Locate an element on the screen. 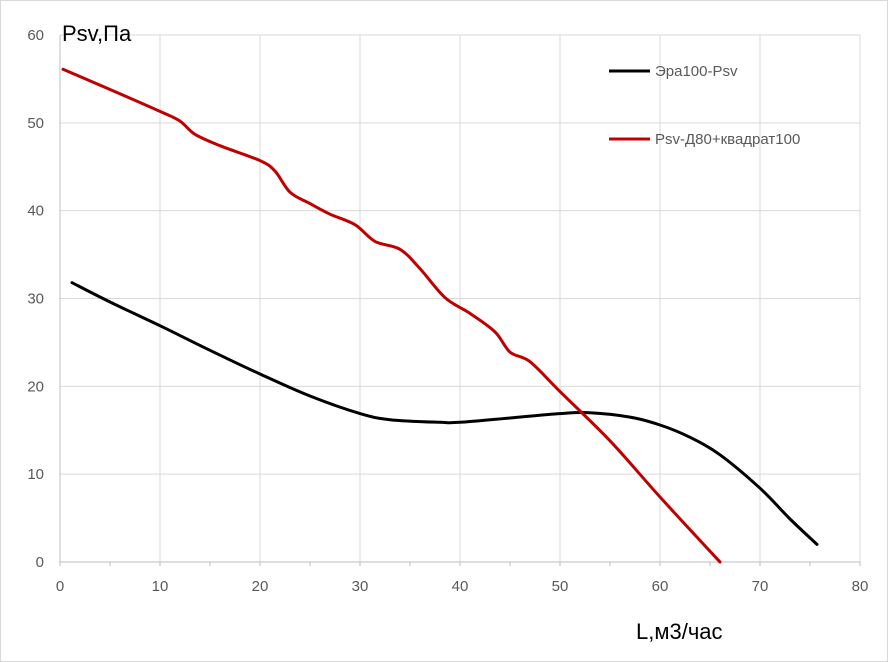  y-tick-label: 10 is located at coordinates (35, 474).